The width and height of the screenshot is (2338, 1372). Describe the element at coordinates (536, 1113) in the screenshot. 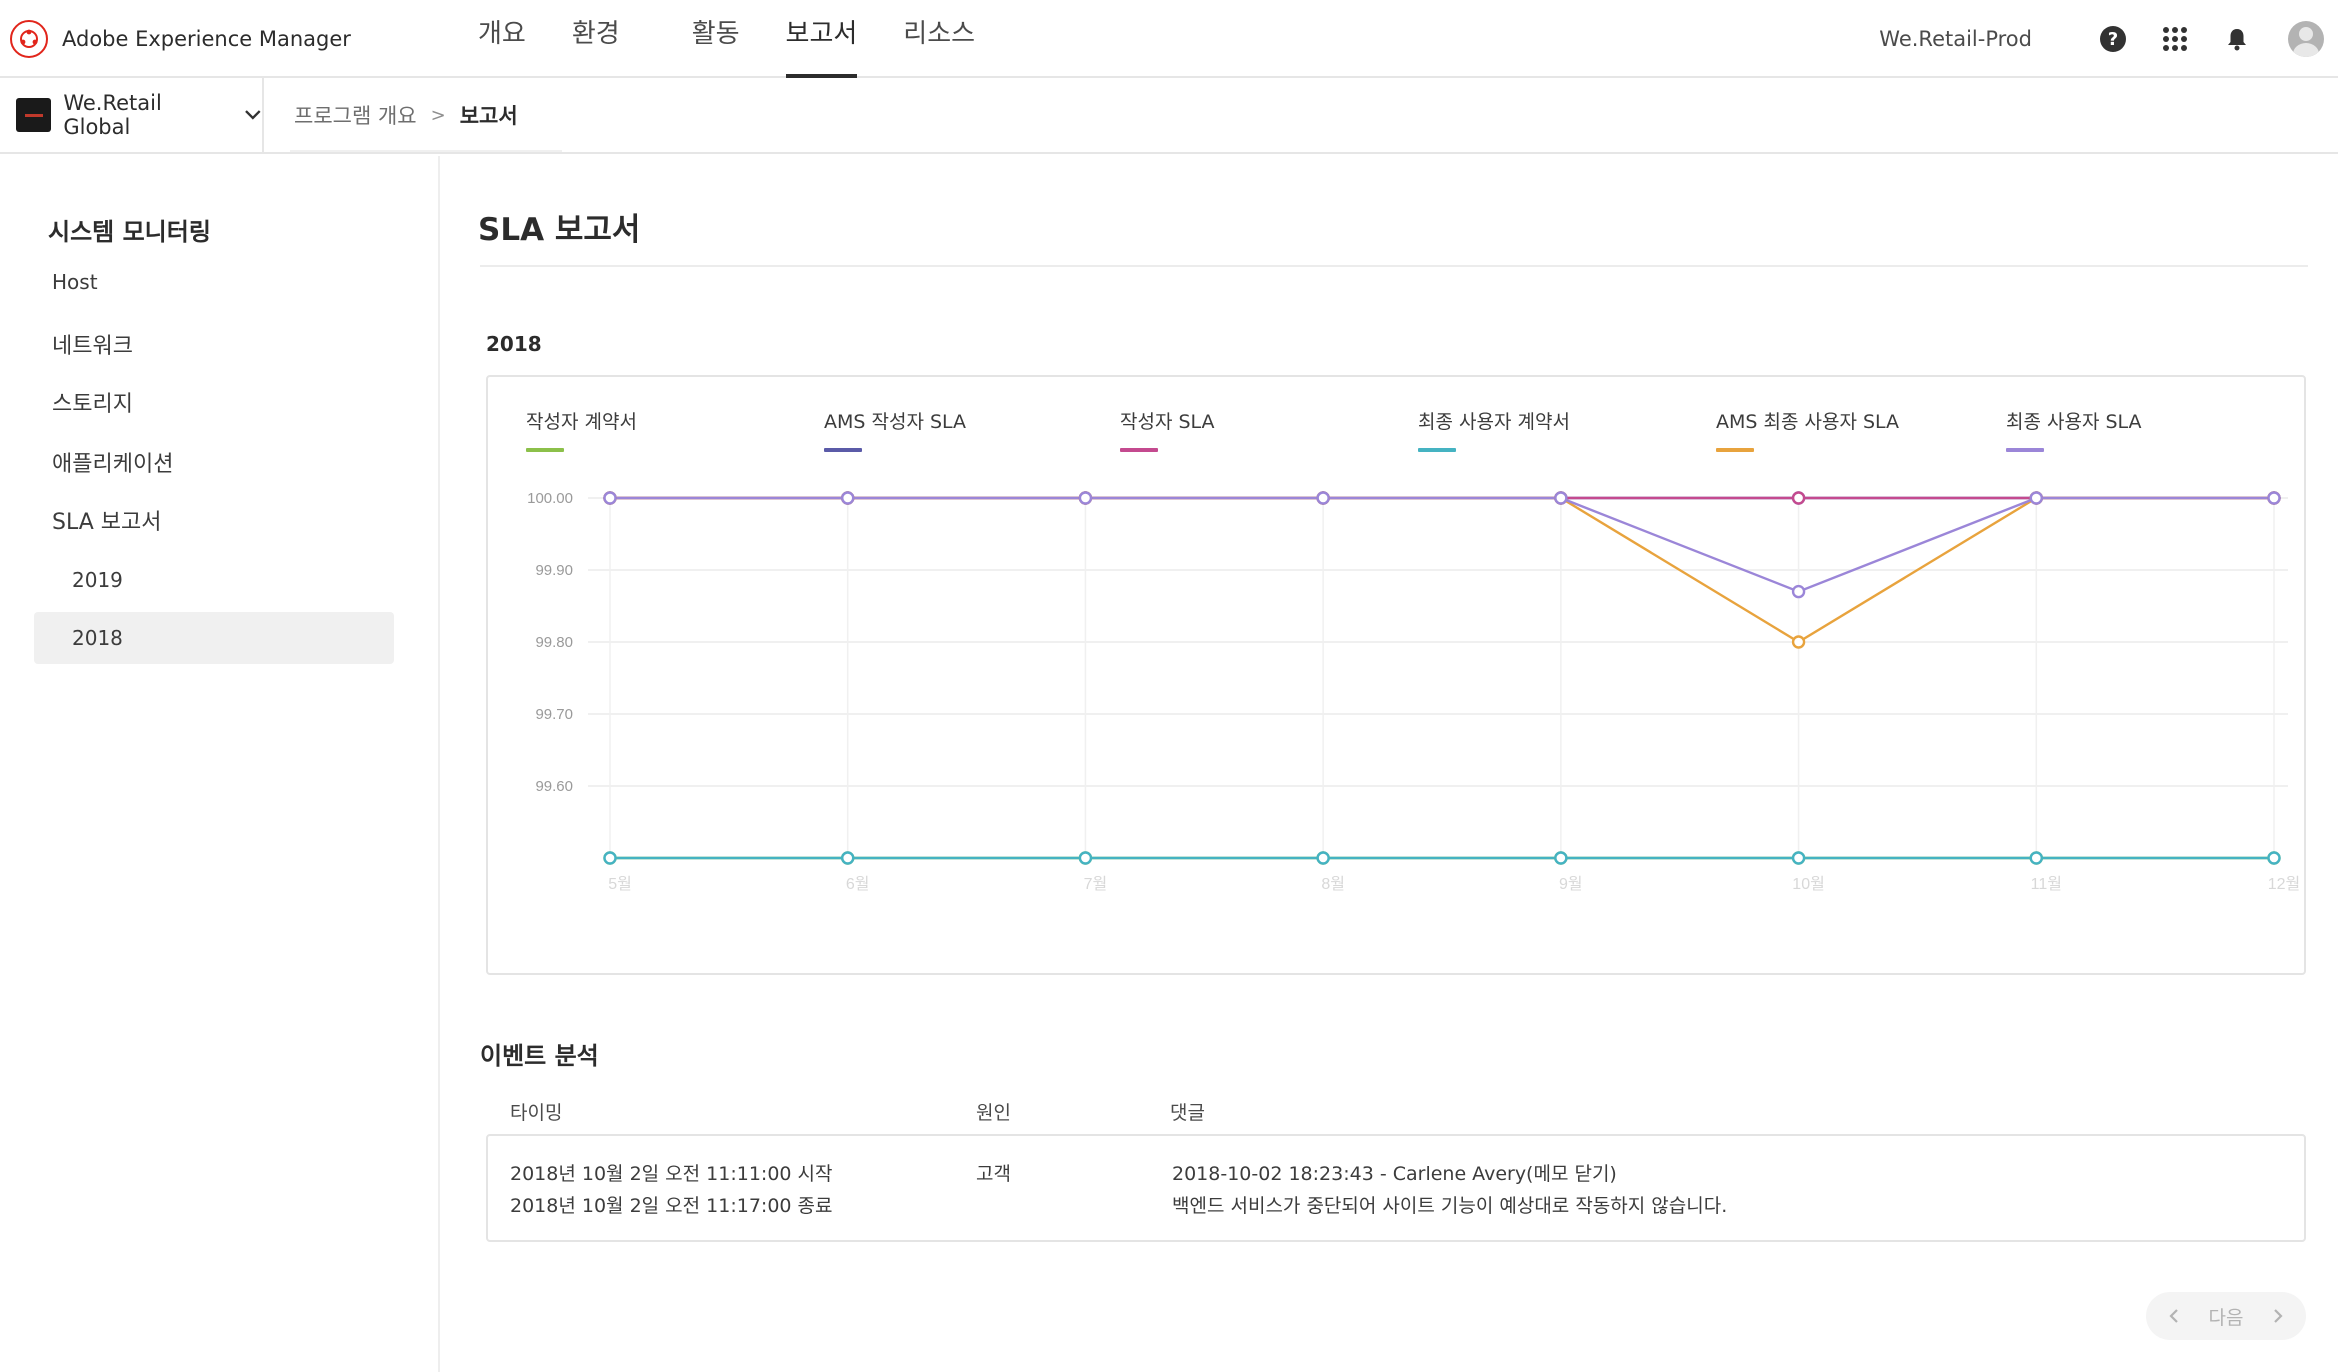

I see `column-header-timing: 타이밍` at that location.